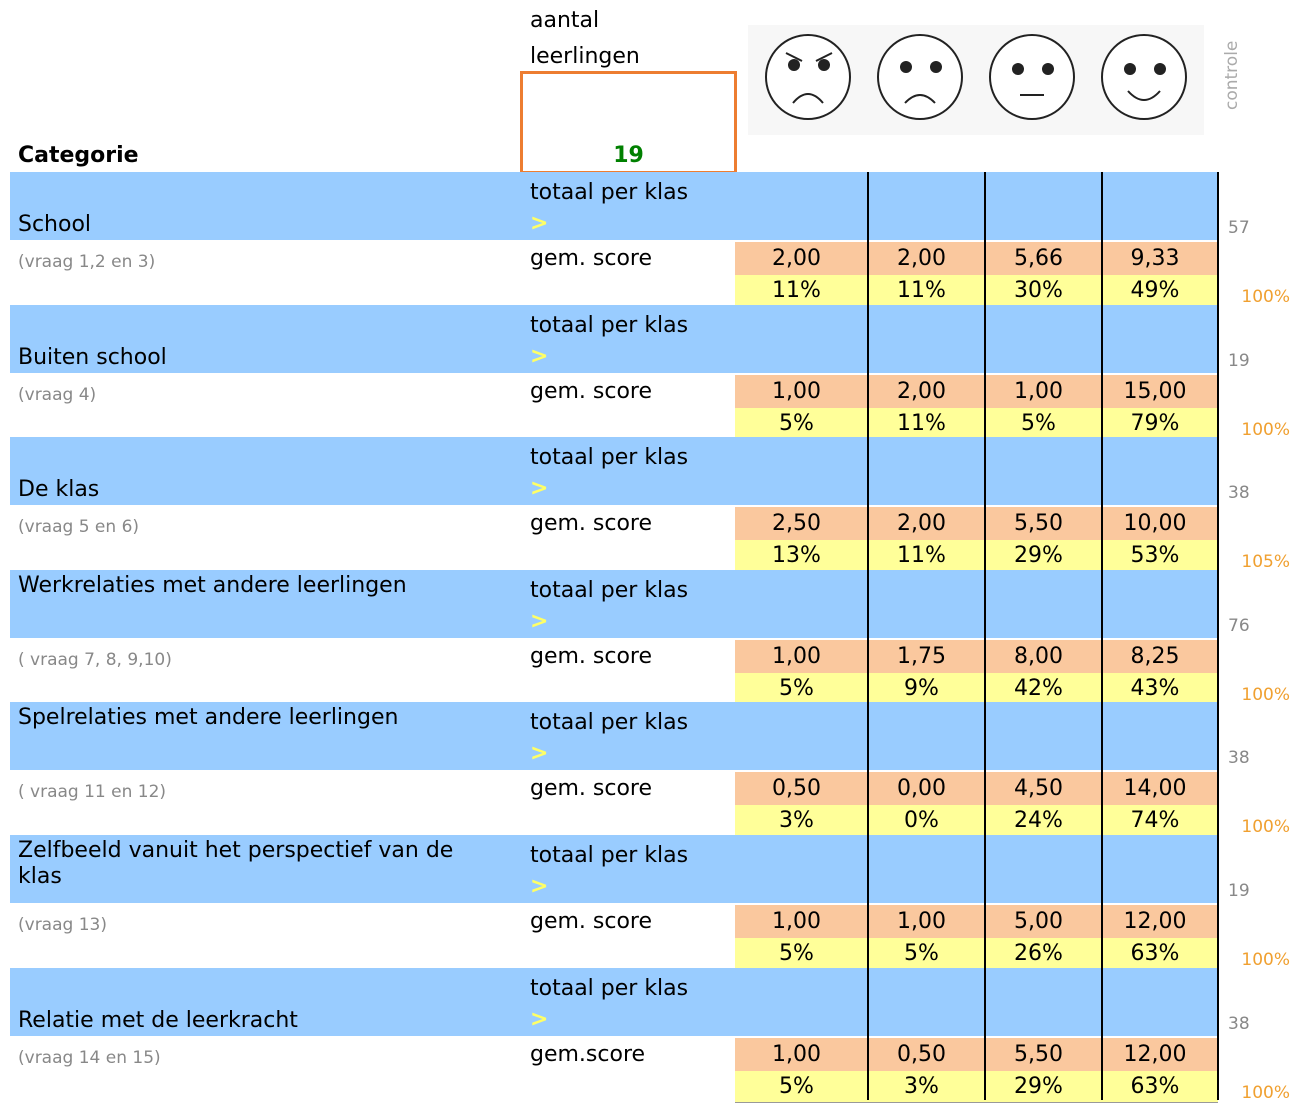 The image size is (1293, 1103). Describe the element at coordinates (79, 527) in the screenshot. I see `questions: (vraag 5 en 6)` at that location.